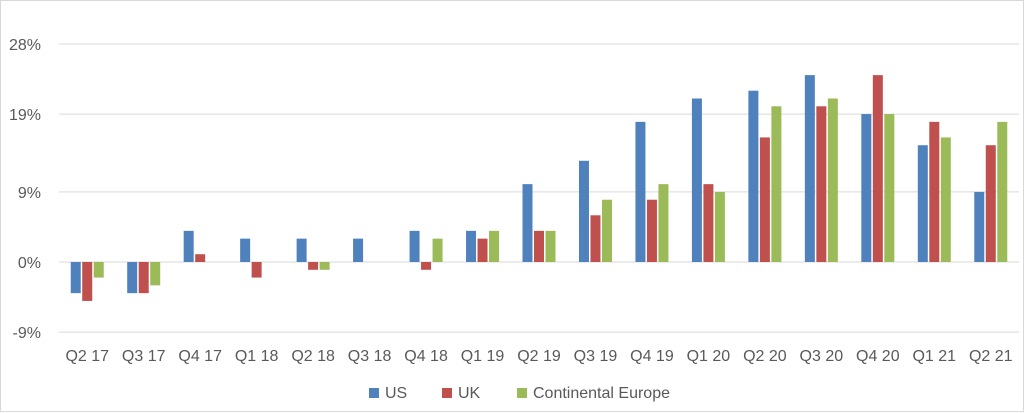 The image size is (1024, 413). I want to click on x-tick-label: Q2 19, so click(539, 356).